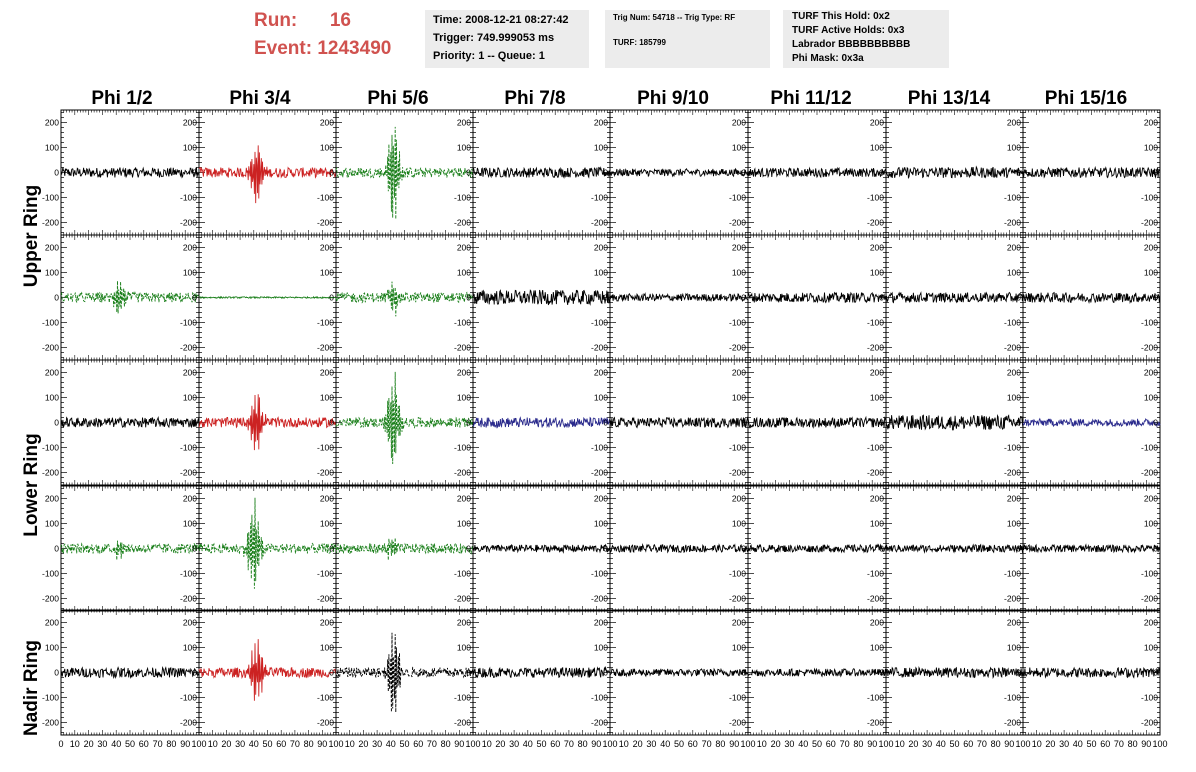 This screenshot has width=1196, height=772. I want to click on turf-active-text: TURF Active Holds: 0x3, so click(848, 30).